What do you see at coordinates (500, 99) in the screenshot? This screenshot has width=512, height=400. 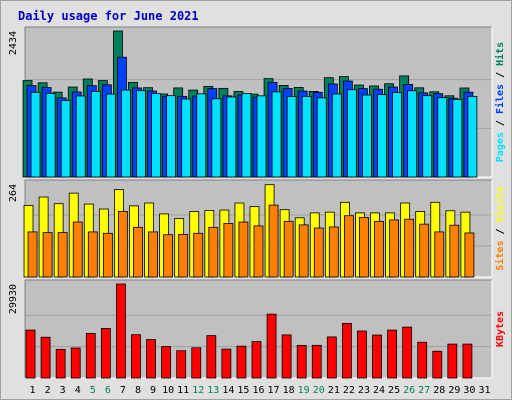 I see `hits-files-pages-legend-files: Files` at bounding box center [500, 99].